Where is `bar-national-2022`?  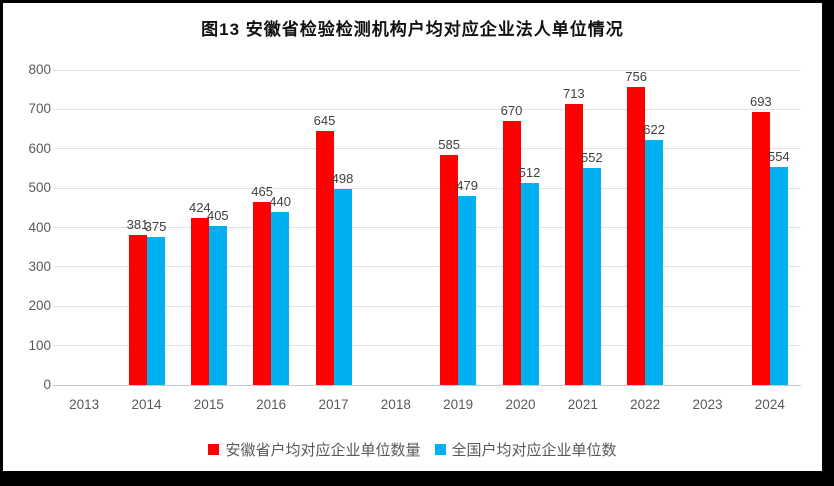 bar-national-2022 is located at coordinates (654, 262).